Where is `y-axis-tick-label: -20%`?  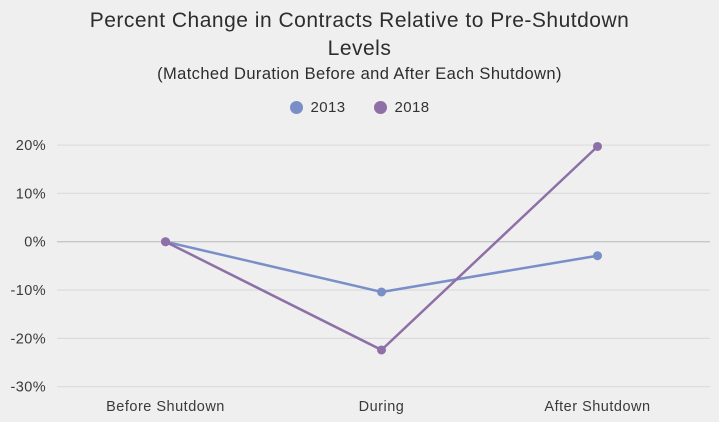 y-axis-tick-label: -20% is located at coordinates (28, 339).